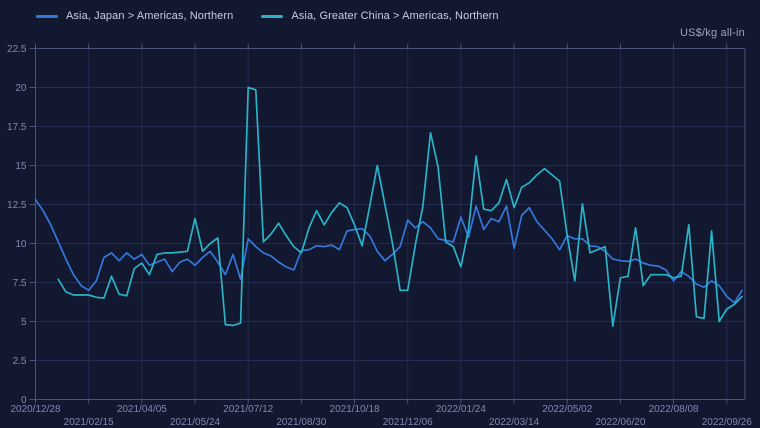 Image resolution: width=760 pixels, height=428 pixels. I want to click on svg-text: 2.5, so click(20, 361).